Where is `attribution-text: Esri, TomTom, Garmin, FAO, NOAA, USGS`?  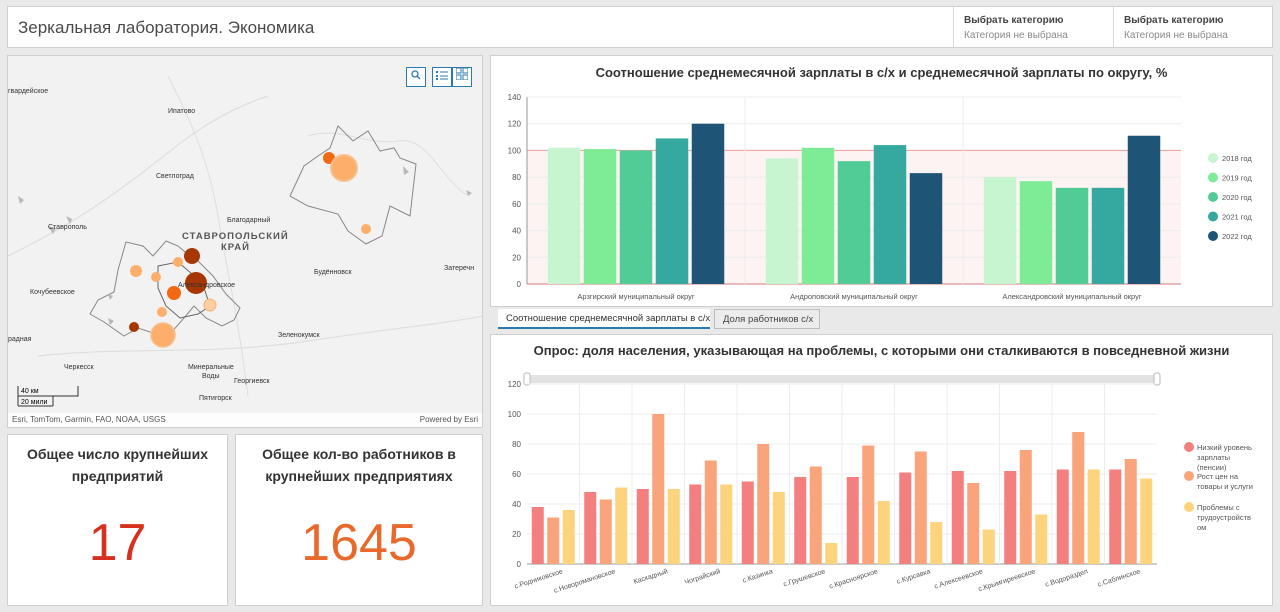
attribution-text: Esri, TomTom, Garmin, FAO, NOAA, USGS is located at coordinates (89, 419).